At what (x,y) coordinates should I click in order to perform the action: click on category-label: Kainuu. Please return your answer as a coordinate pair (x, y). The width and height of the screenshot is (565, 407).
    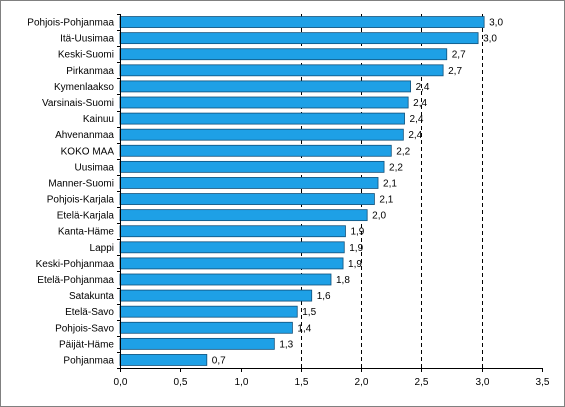
    Looking at the image, I should click on (98, 119).